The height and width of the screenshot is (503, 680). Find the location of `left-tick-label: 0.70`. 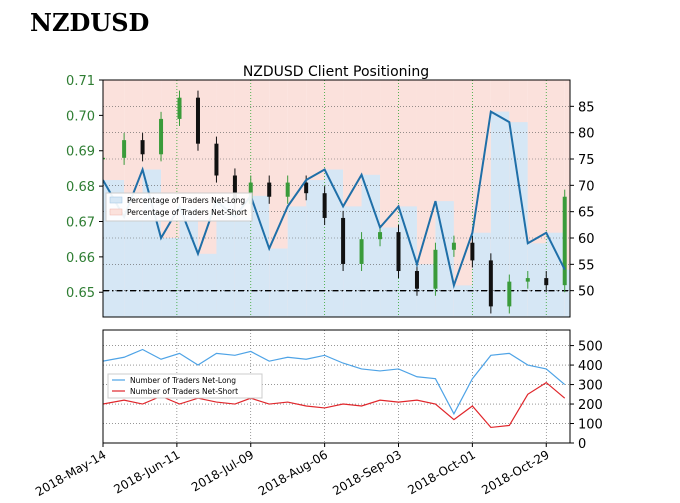

left-tick-label: 0.70 is located at coordinates (80, 116).